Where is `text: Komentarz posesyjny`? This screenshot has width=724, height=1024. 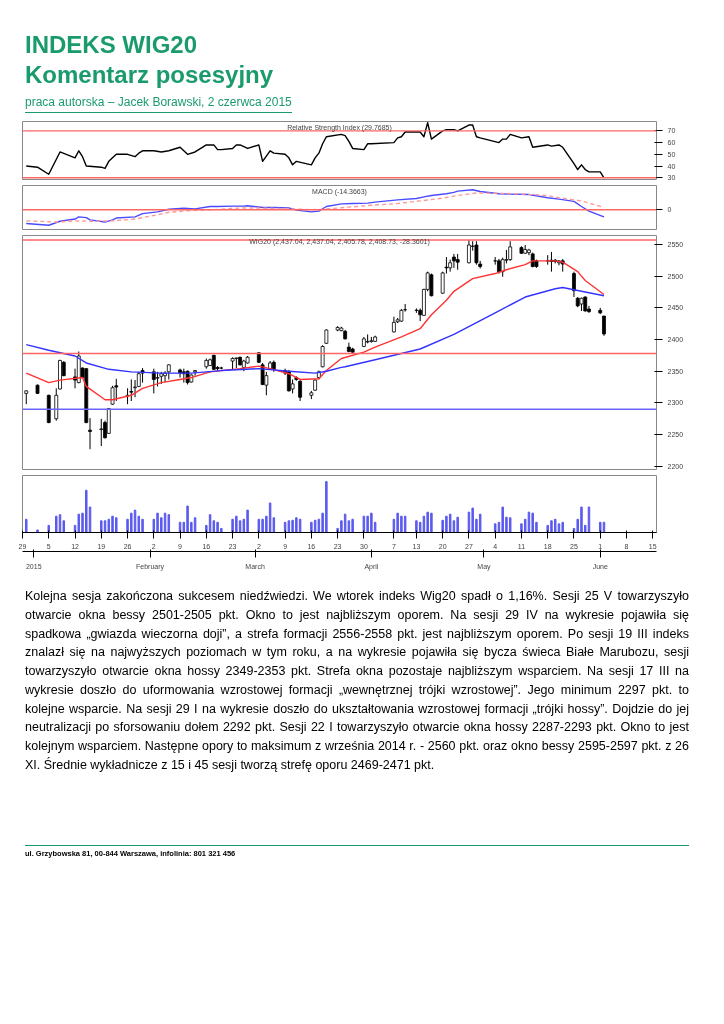 text: Komentarz posesyjny is located at coordinates (150, 75).